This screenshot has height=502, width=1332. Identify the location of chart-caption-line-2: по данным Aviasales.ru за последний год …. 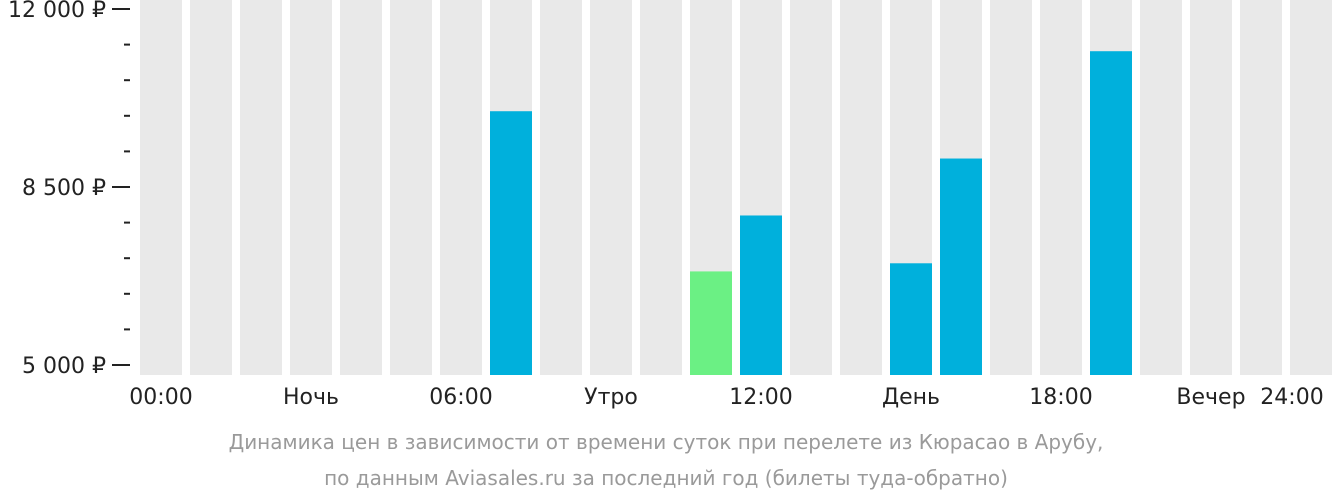
(666, 478).